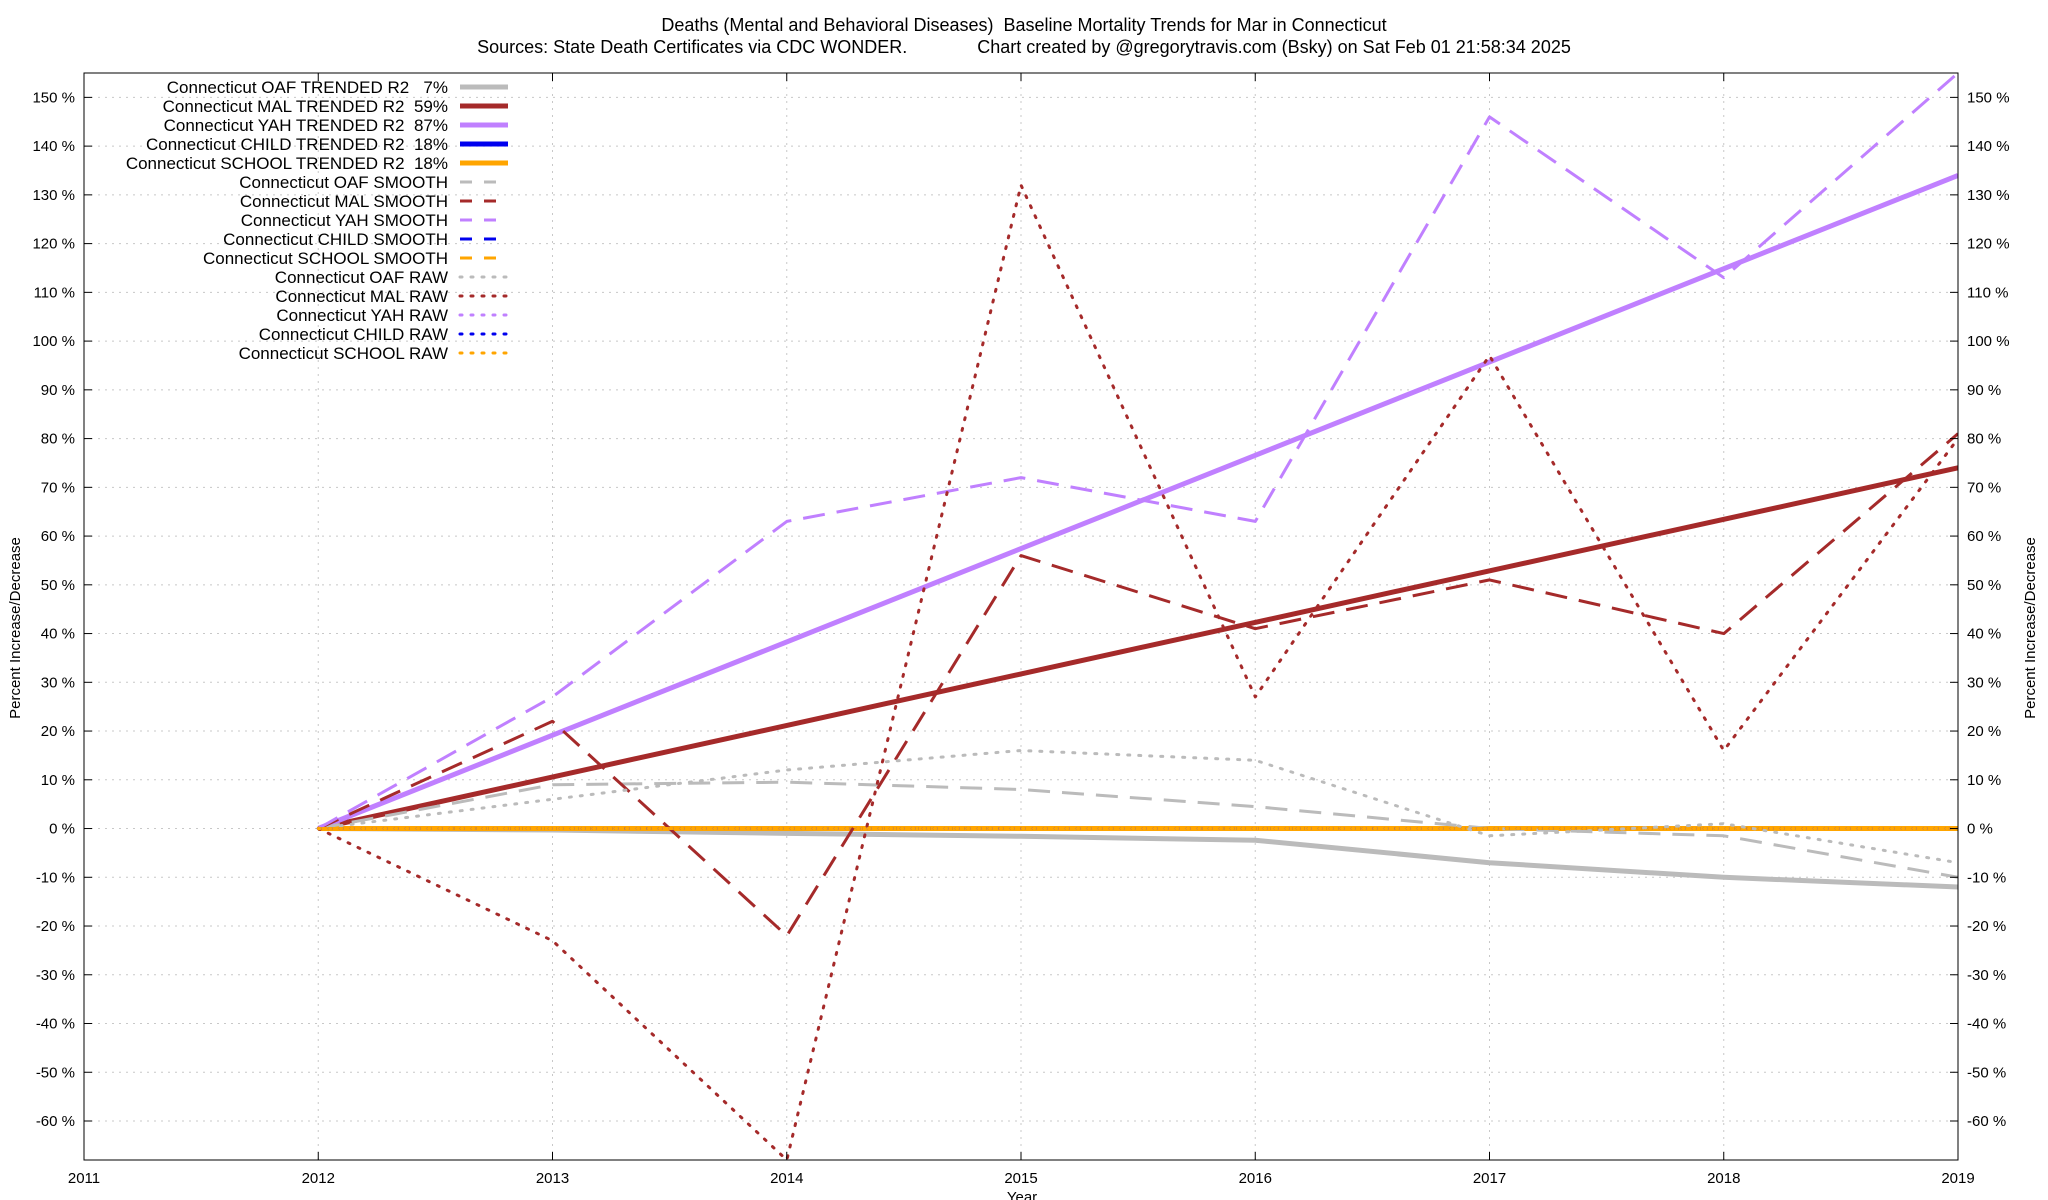  I want to click on legend-label: Connecticut OAF RAW, so click(361, 277).